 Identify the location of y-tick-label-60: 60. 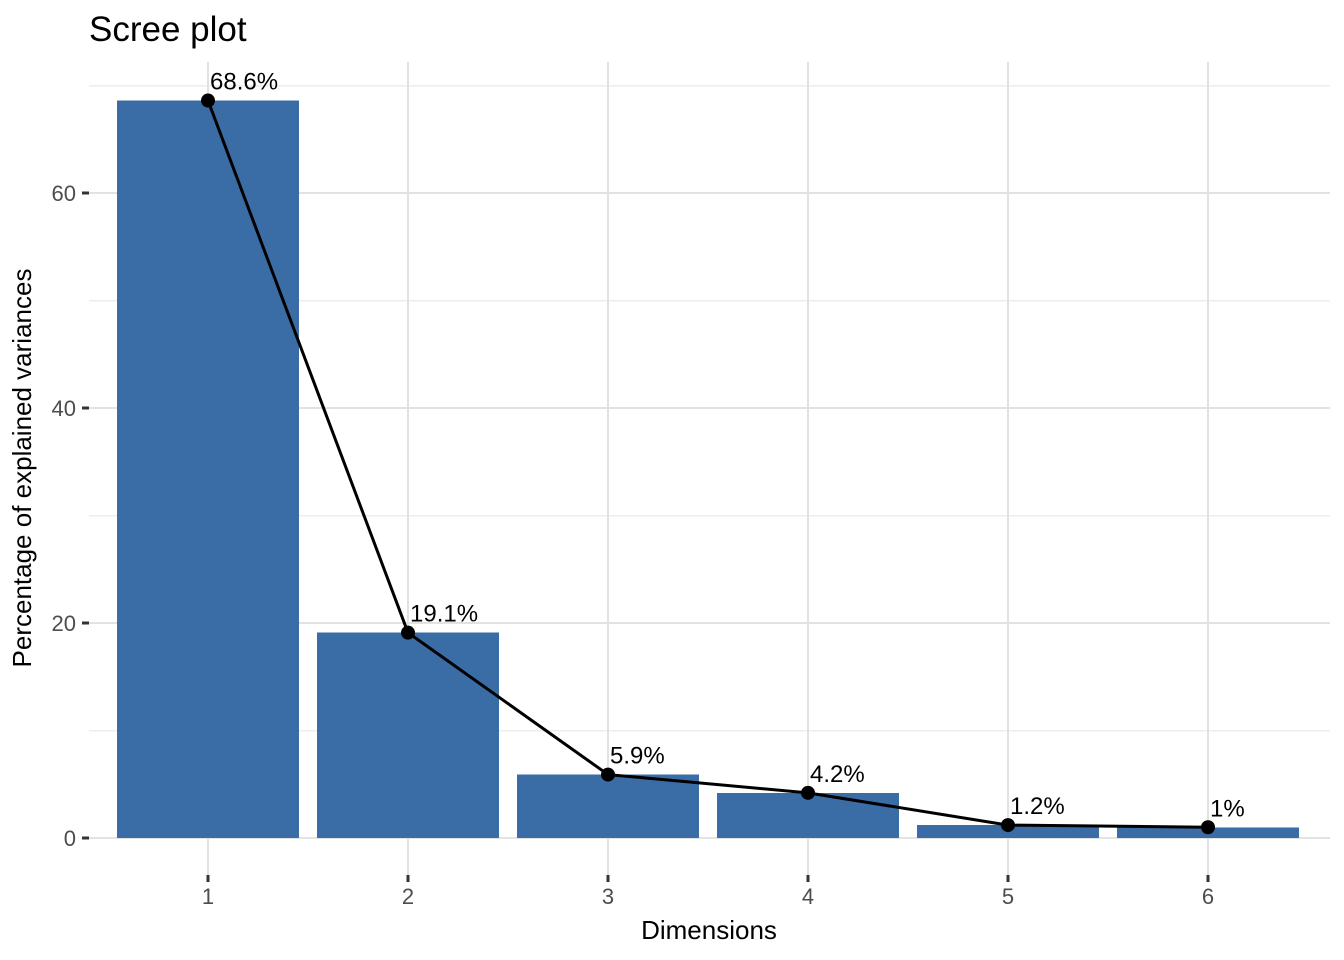
(64, 193).